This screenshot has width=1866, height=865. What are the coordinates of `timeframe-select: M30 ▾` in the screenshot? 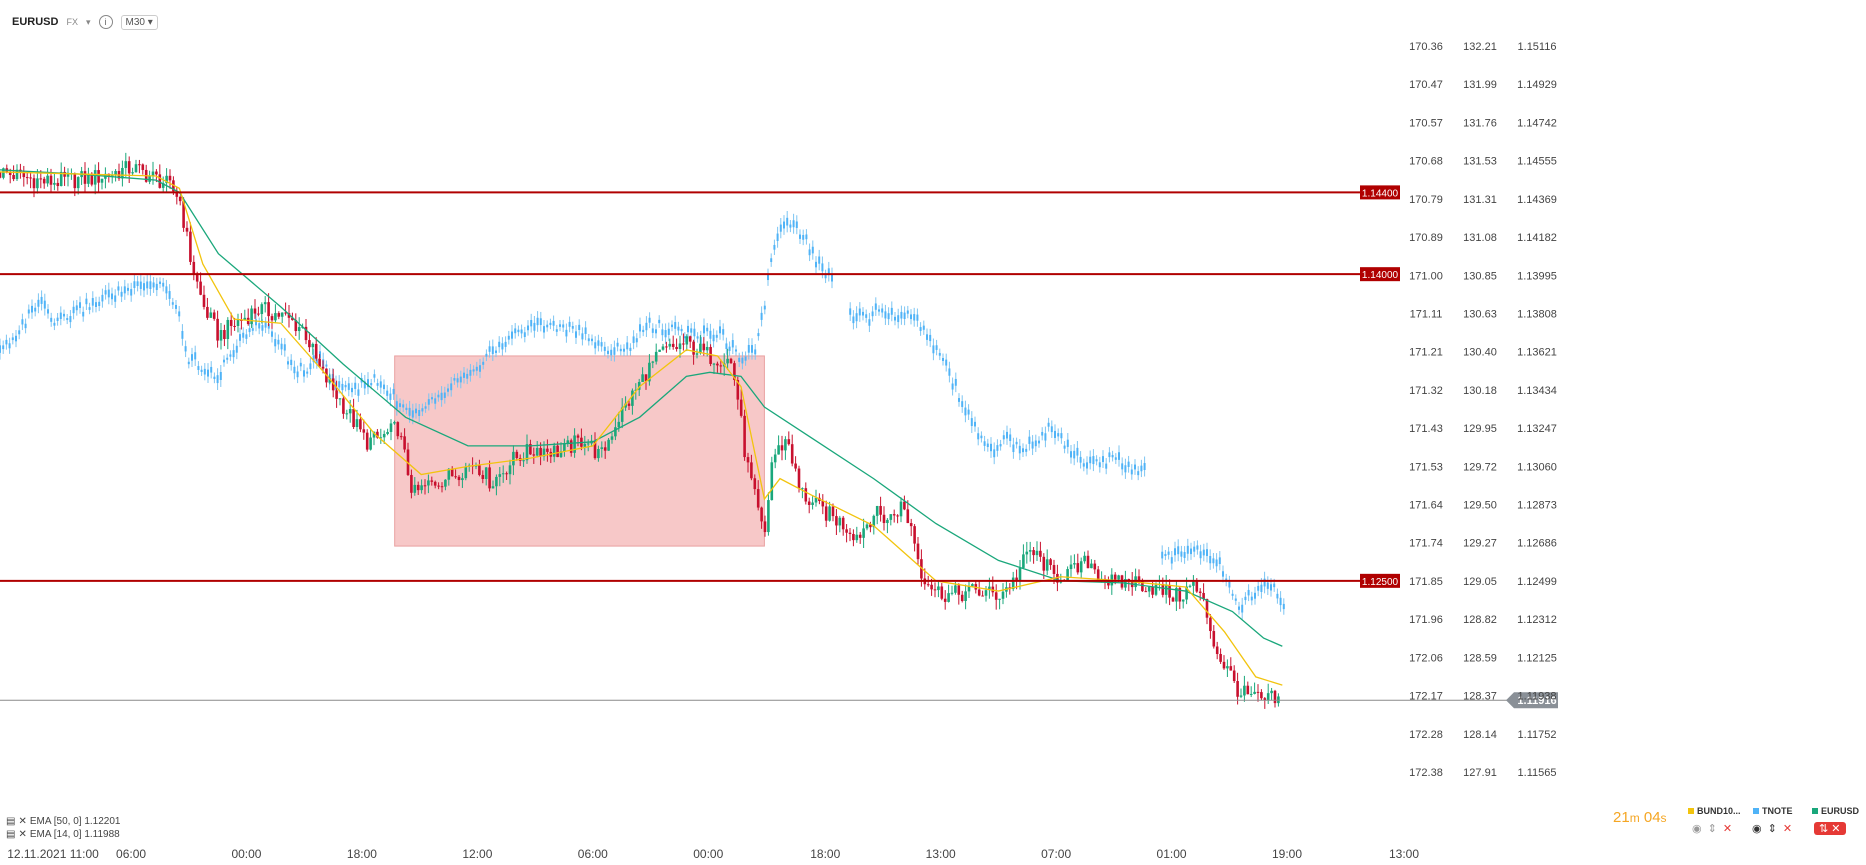 It's located at (139, 22).